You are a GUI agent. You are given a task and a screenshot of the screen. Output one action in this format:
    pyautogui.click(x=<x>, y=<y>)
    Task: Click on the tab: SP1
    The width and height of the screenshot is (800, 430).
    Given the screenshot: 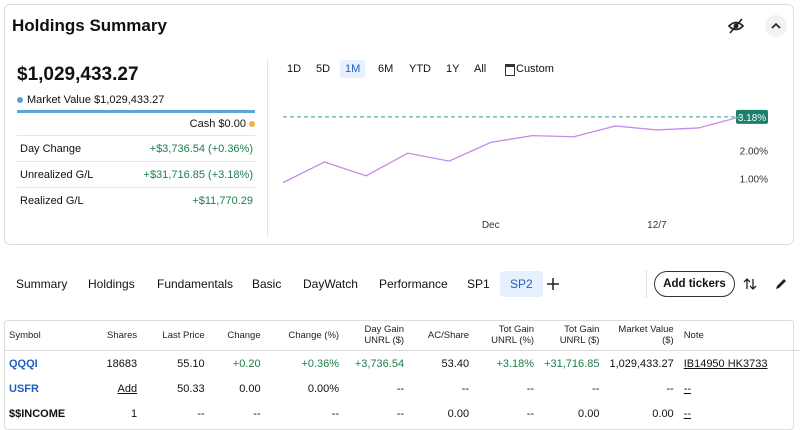 What is the action you would take?
    pyautogui.click(x=478, y=284)
    